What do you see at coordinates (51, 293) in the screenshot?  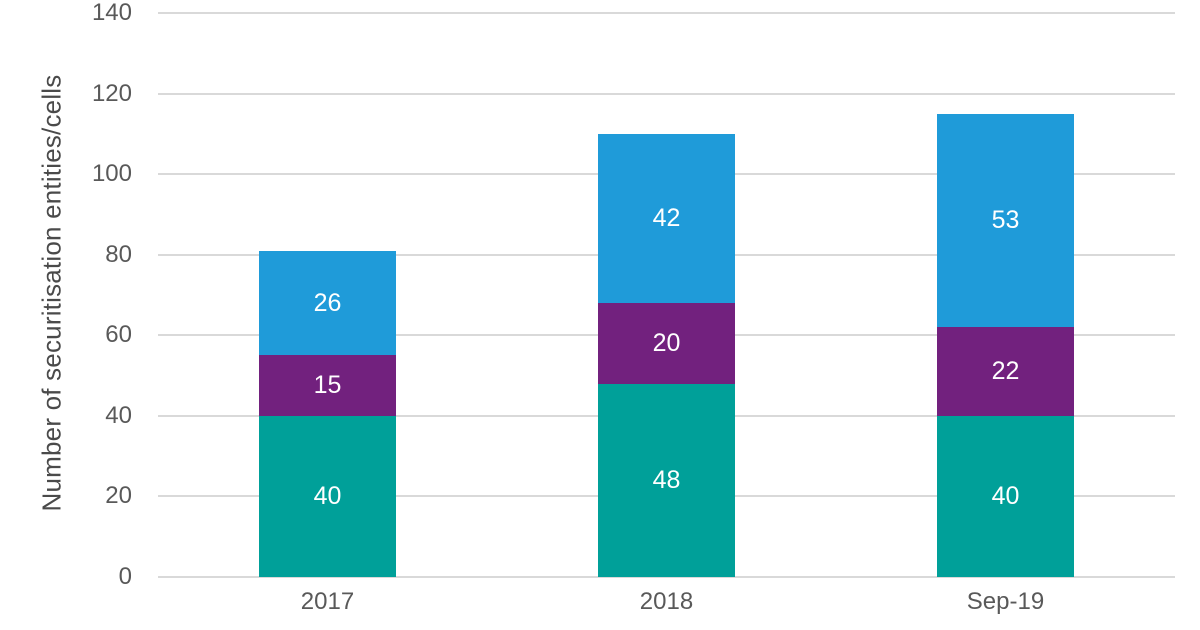 I see `y-axis-title: Number of securitisation entities/cells` at bounding box center [51, 293].